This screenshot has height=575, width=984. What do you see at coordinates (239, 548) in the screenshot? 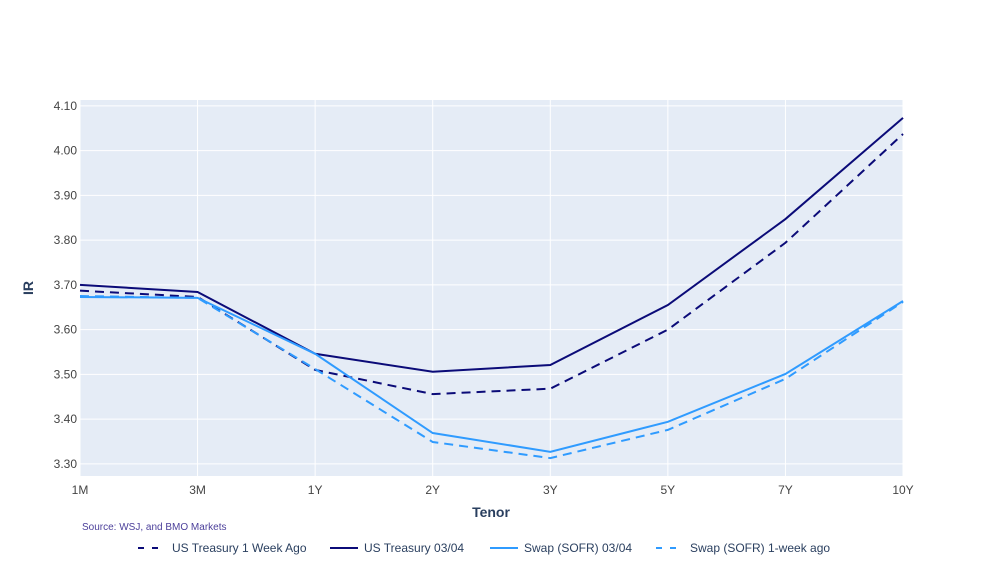
I see `legend-item-label: US Treasury 1 Week Ago` at bounding box center [239, 548].